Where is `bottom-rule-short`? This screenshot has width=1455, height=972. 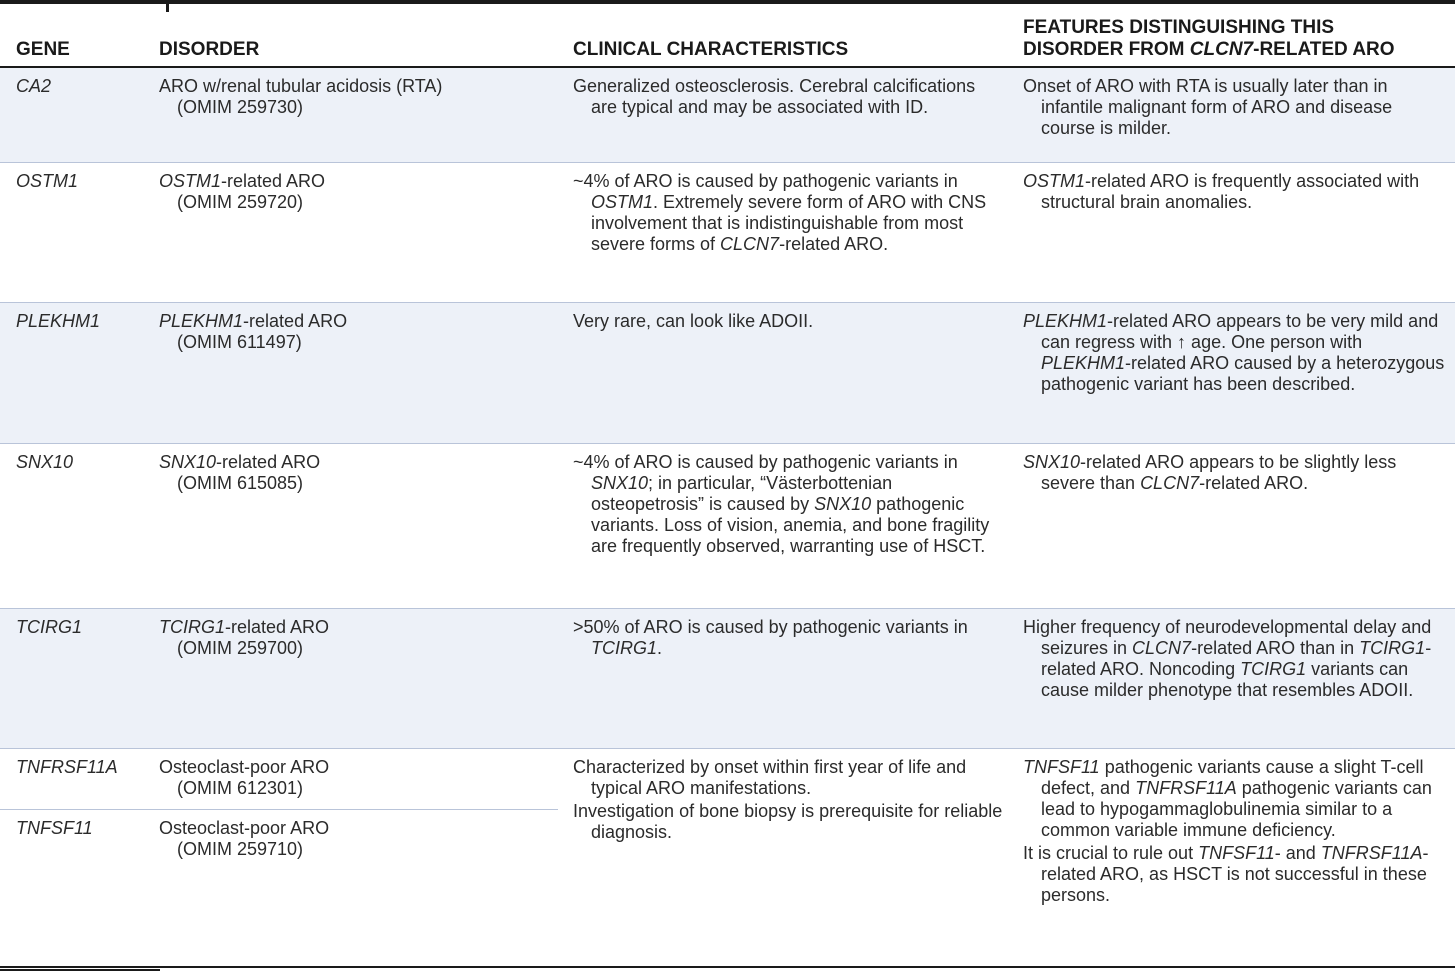 bottom-rule-short is located at coordinates (80, 970).